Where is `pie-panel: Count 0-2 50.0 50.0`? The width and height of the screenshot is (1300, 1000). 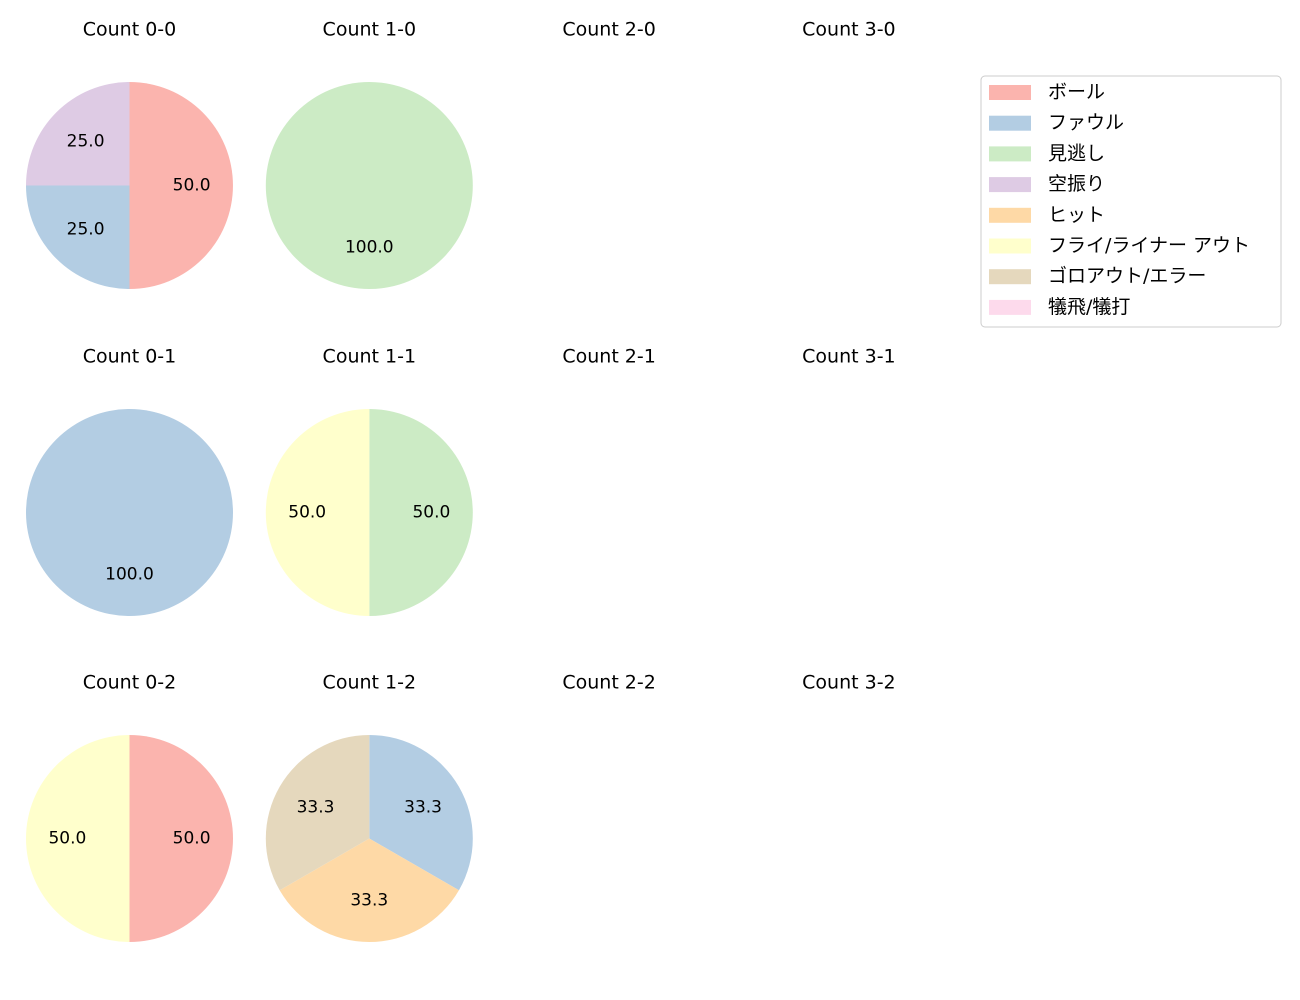 pie-panel: Count 0-2 50.0 50.0 is located at coordinates (129, 807).